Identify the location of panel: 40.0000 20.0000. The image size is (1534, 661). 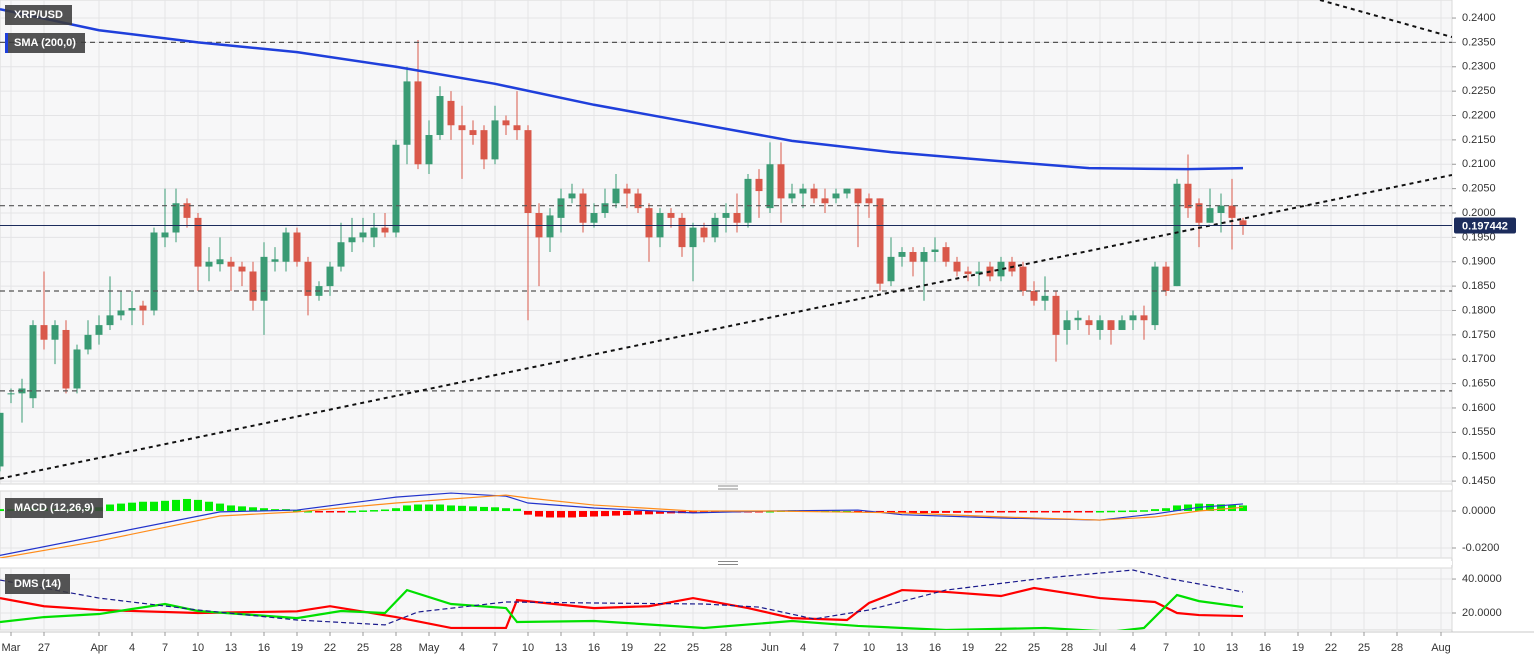
(751, 599).